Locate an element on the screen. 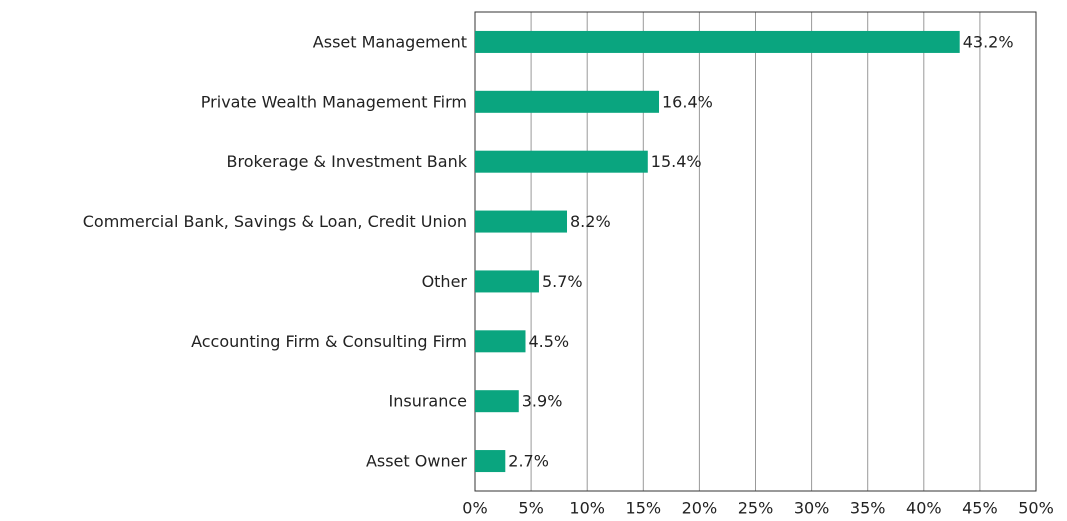  x-tick-label: 5% is located at coordinates (530, 508).